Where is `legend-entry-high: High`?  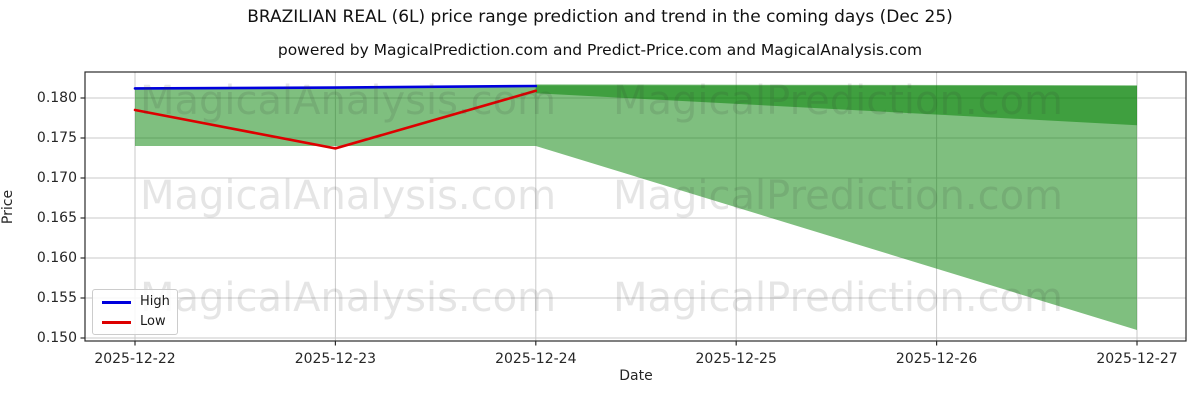 legend-entry-high: High is located at coordinates (139, 302).